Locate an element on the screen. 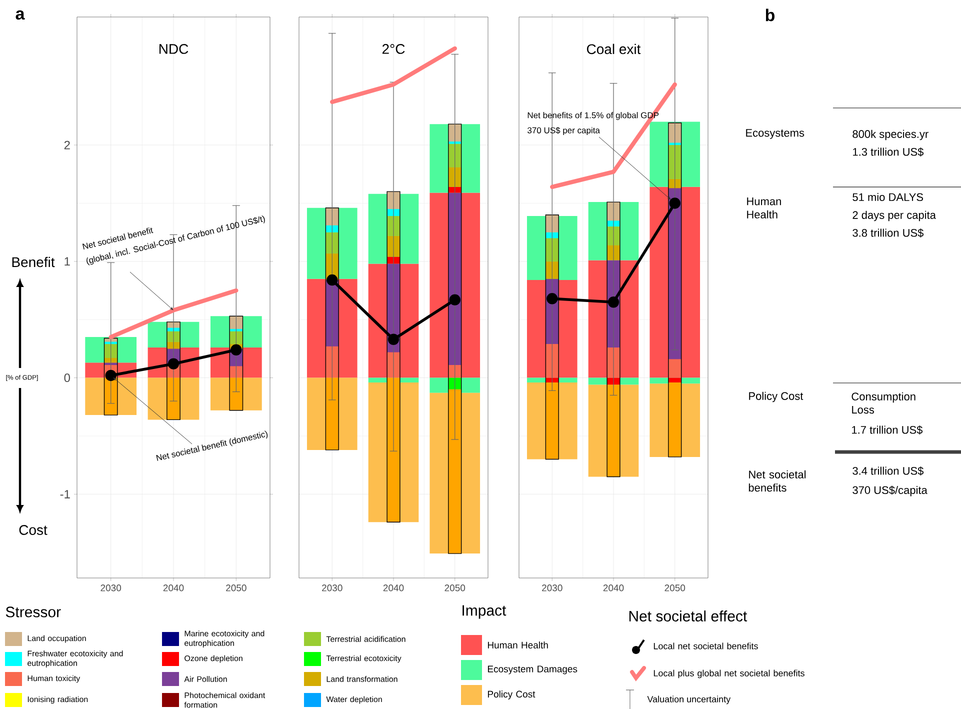 This screenshot has height=709, width=961. legend-label: Human Health is located at coordinates (518, 644).